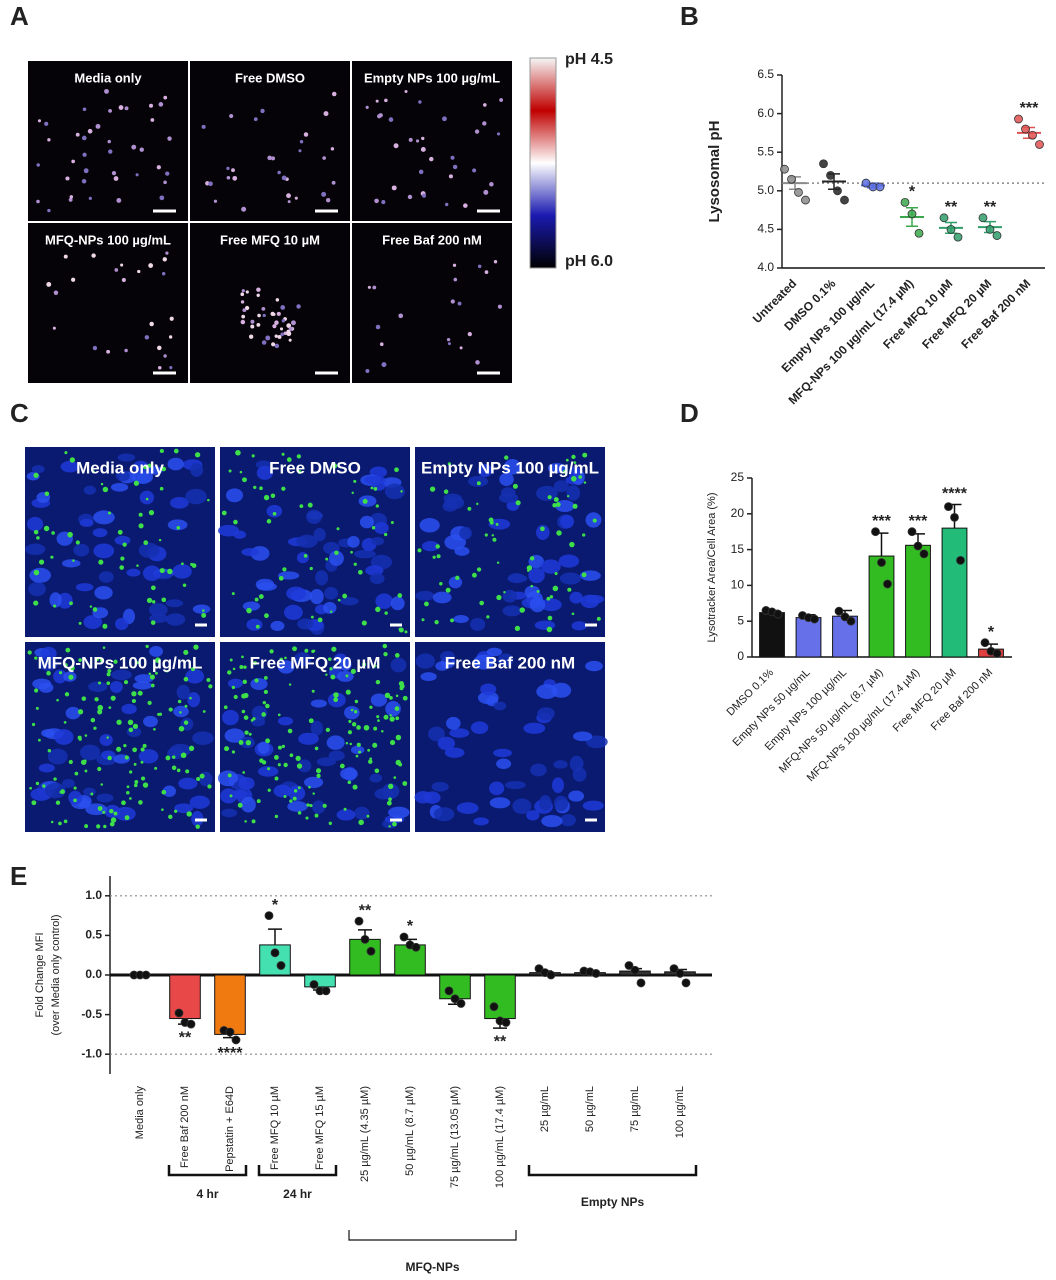 The width and height of the screenshot is (1056, 1280). I want to click on x-tick-label: 100 µg/mL, so click(680, 1112).